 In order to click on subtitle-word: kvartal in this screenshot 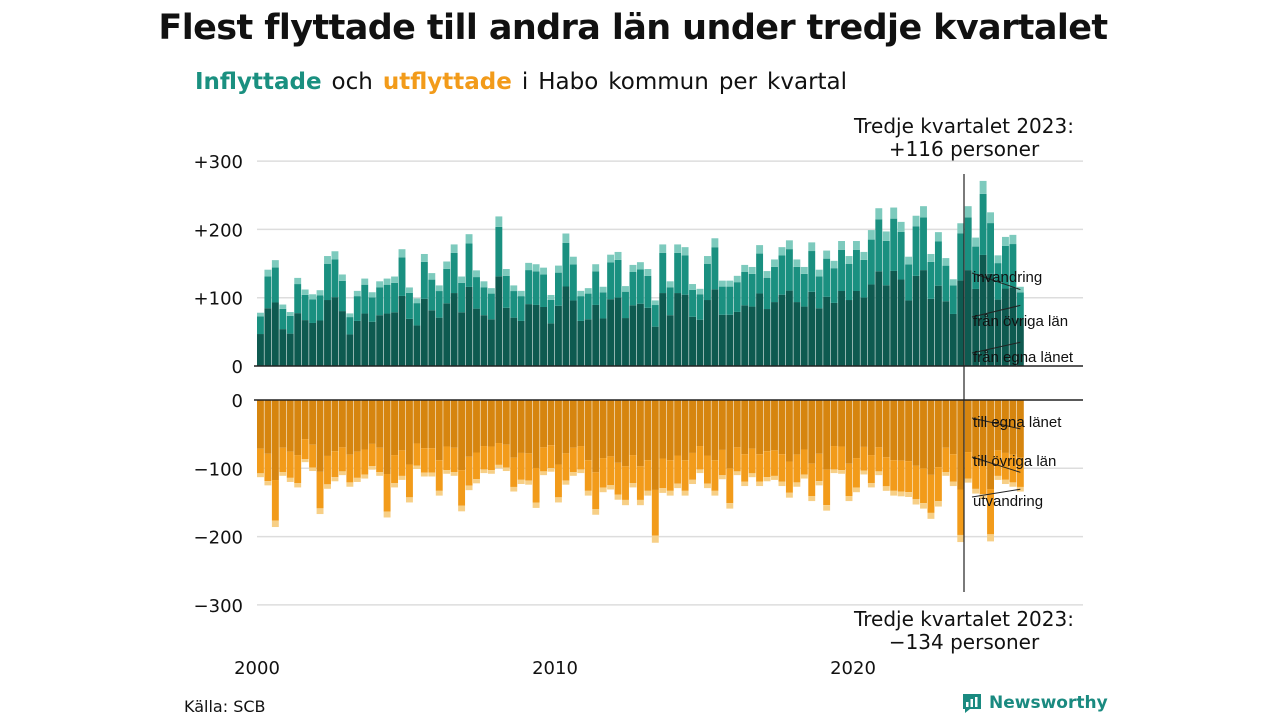, I will do `click(807, 82)`.